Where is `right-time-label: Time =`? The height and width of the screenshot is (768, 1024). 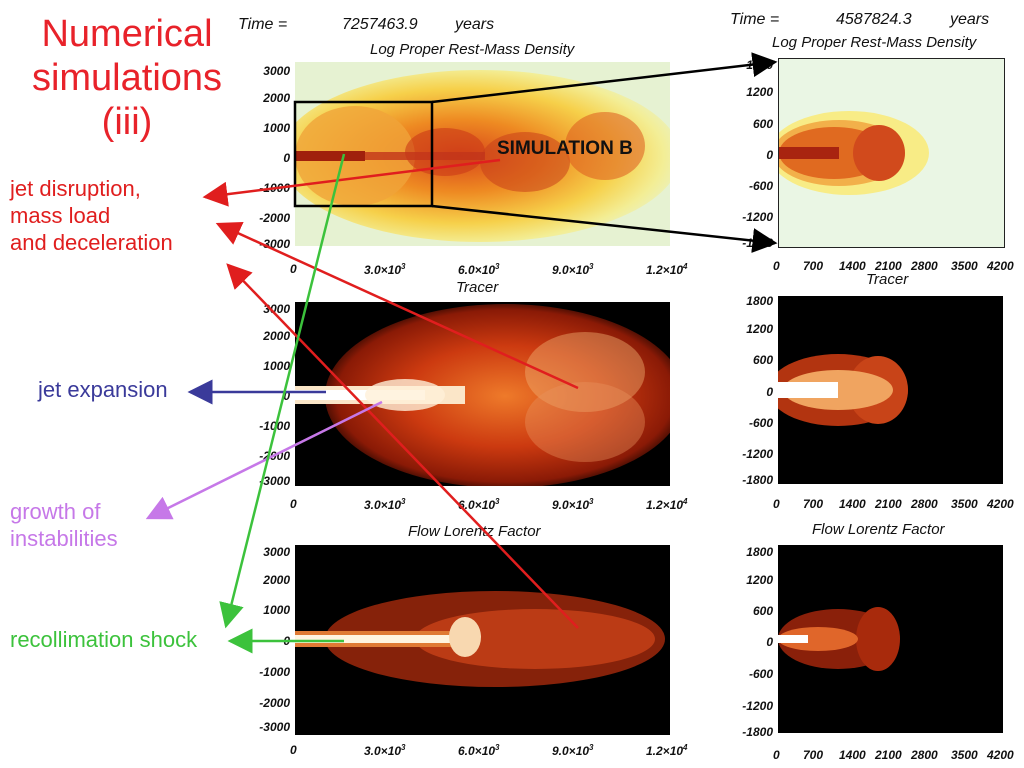
right-time-label: Time = is located at coordinates (755, 19).